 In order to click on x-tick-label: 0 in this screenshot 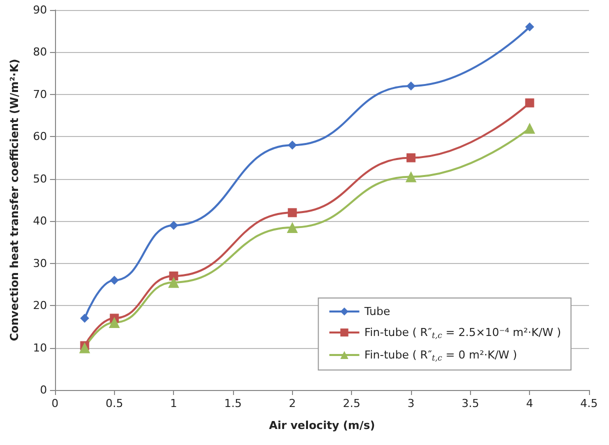, I will do `click(55, 403)`.